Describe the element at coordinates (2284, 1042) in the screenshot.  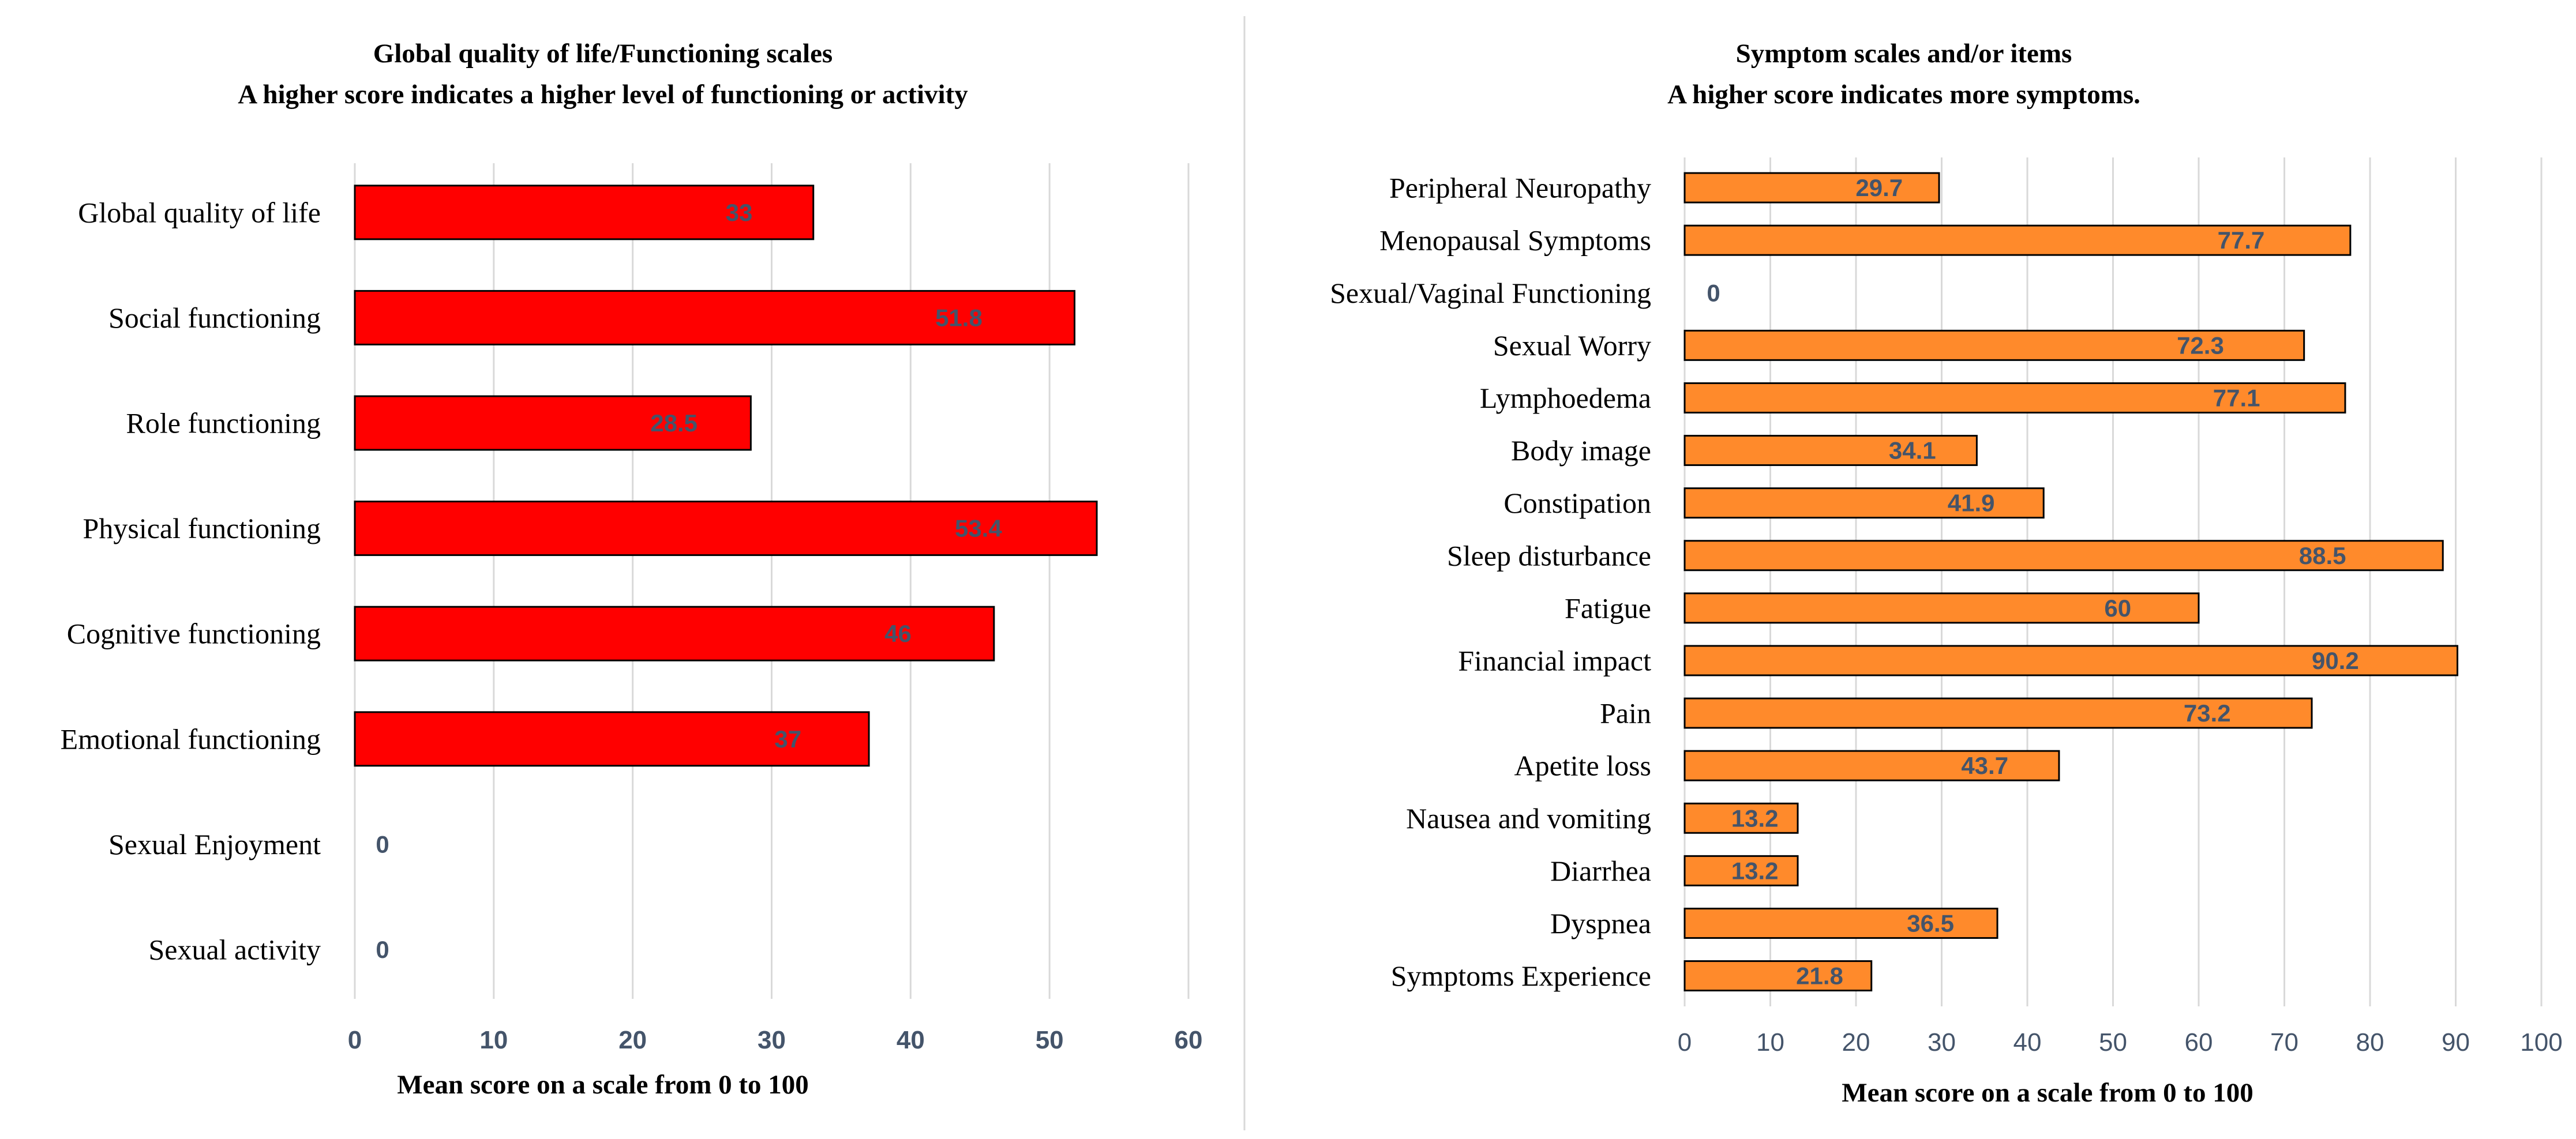
I see `right-x-tick-label: 70` at that location.